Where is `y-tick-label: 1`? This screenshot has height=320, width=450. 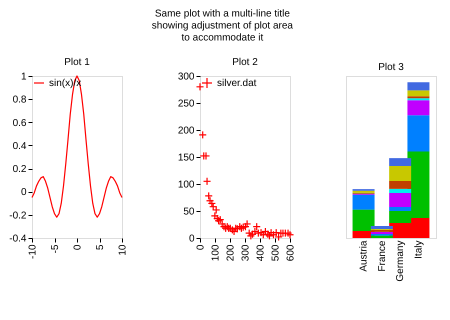 y-tick-label: 1 is located at coordinates (23, 77).